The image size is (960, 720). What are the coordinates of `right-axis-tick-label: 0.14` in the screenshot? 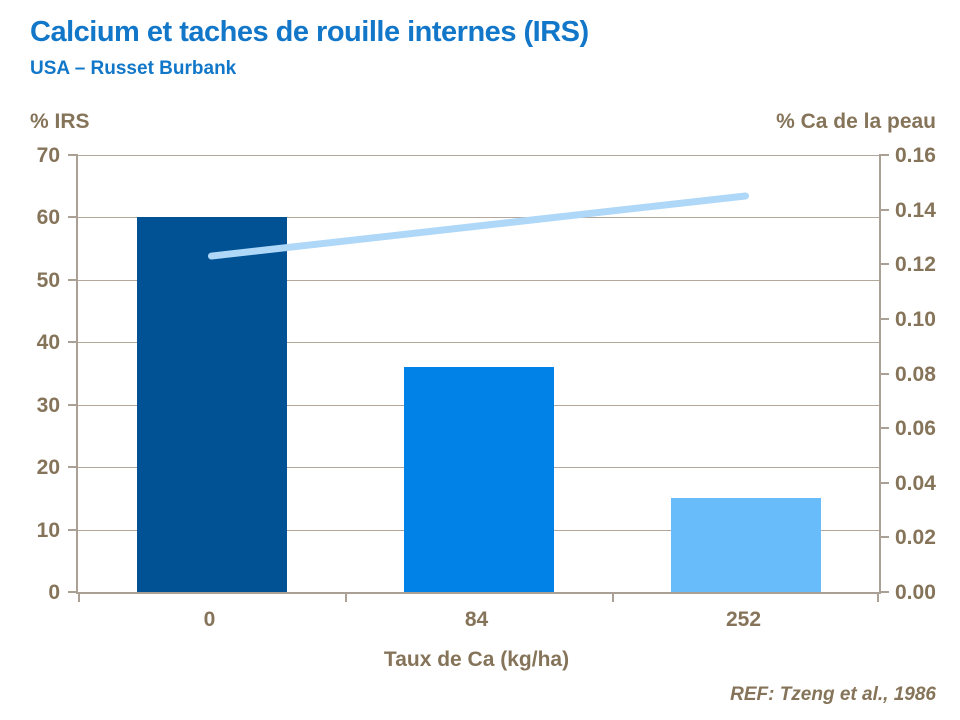 It's located at (915, 210).